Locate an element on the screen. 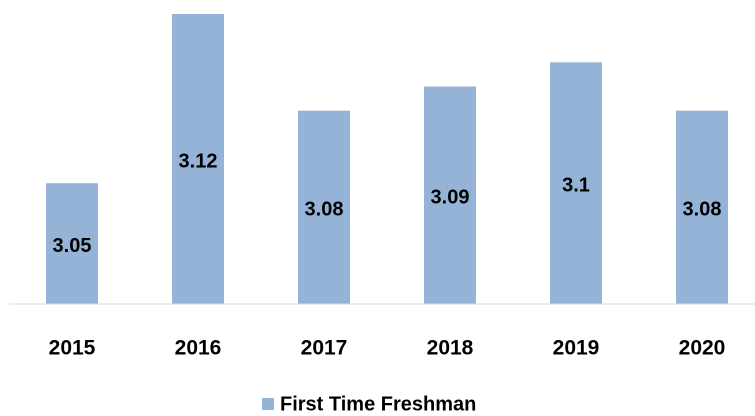  data-label: 3.1 is located at coordinates (576, 185).